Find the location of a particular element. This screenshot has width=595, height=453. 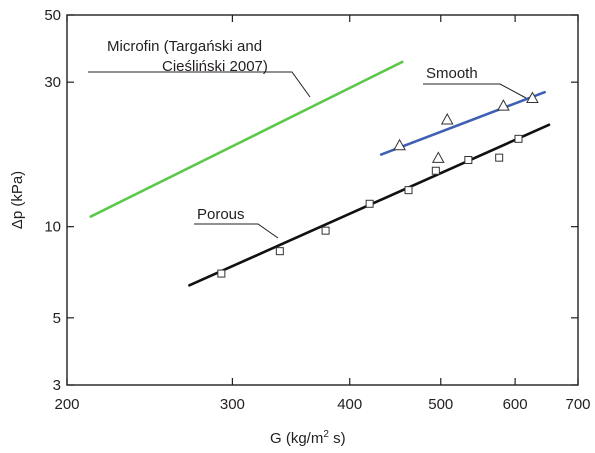

x-axis-label-main: G (kg/m is located at coordinates (296, 438).